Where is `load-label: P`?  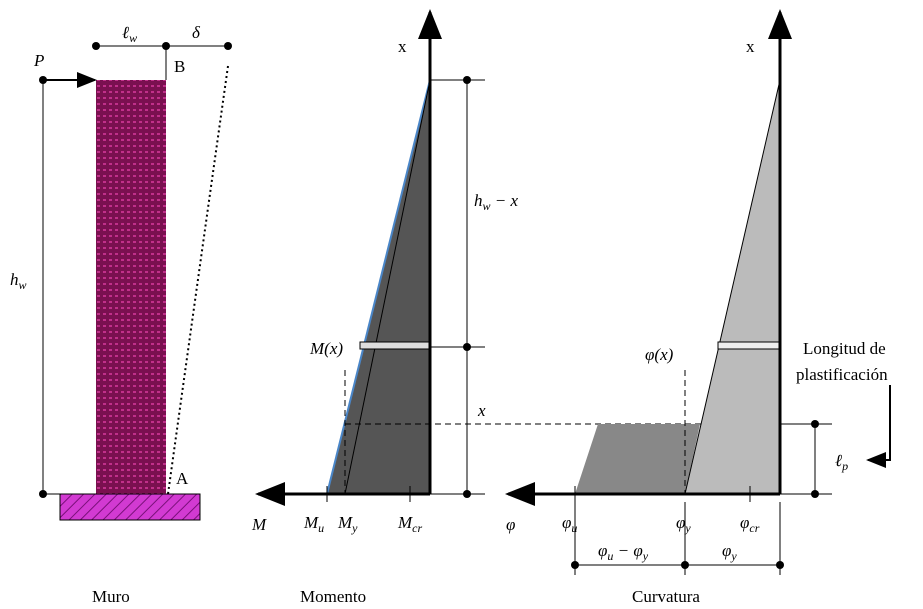 load-label: P is located at coordinates (38, 60).